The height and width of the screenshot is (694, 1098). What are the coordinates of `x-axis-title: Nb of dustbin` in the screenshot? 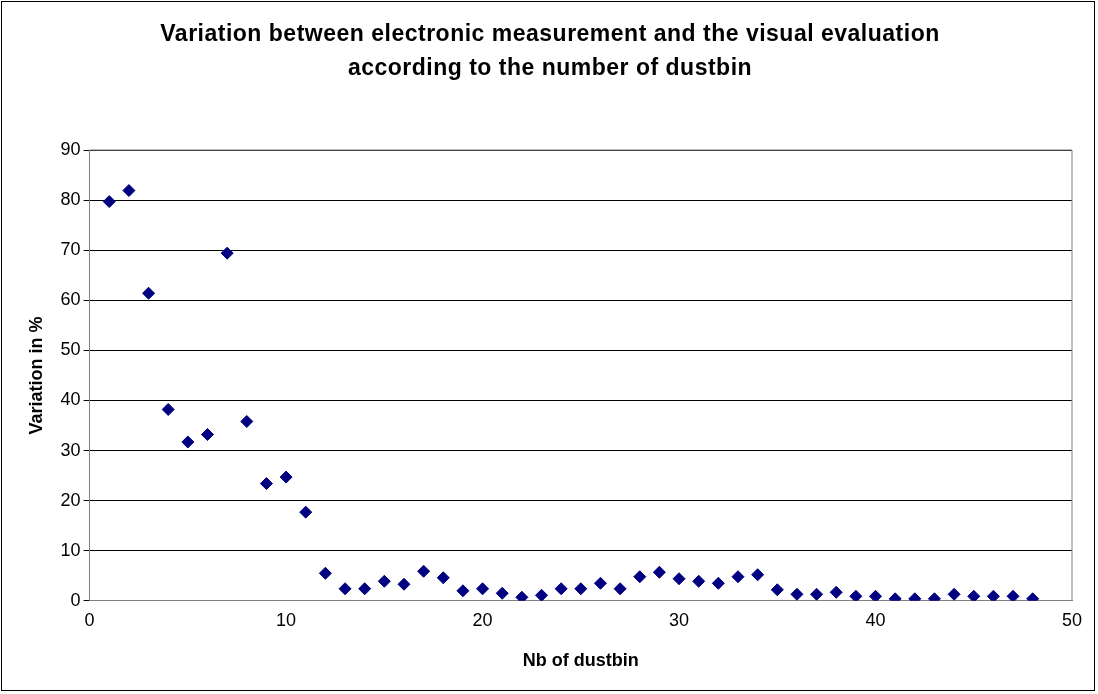 It's located at (580, 660).